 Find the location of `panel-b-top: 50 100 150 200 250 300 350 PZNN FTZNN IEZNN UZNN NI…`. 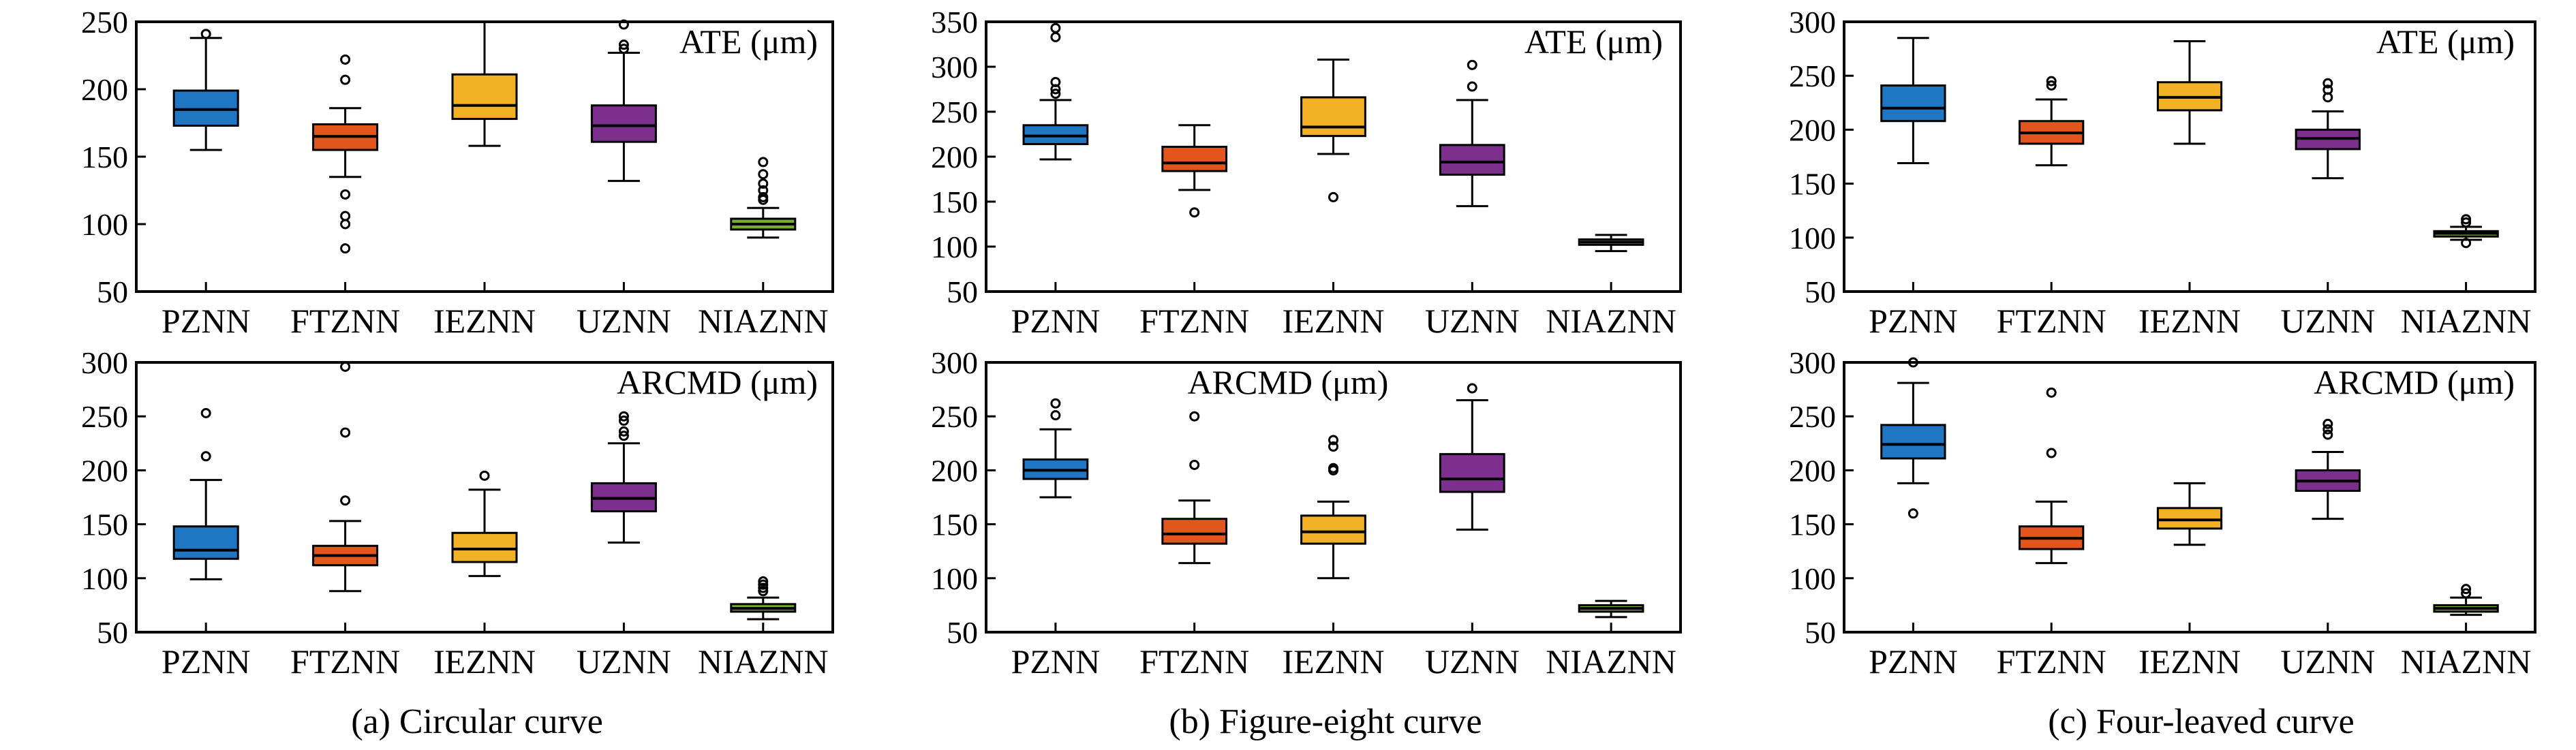

panel-b-top: 50 100 150 200 250 300 350 PZNN FTZNN IEZNN UZNN NI… is located at coordinates (1306, 172).